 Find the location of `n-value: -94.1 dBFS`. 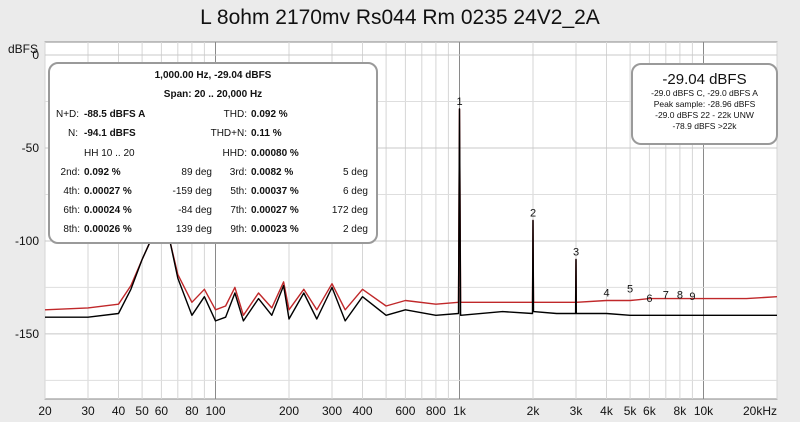

n-value: -94.1 dBFS is located at coordinates (110, 133).